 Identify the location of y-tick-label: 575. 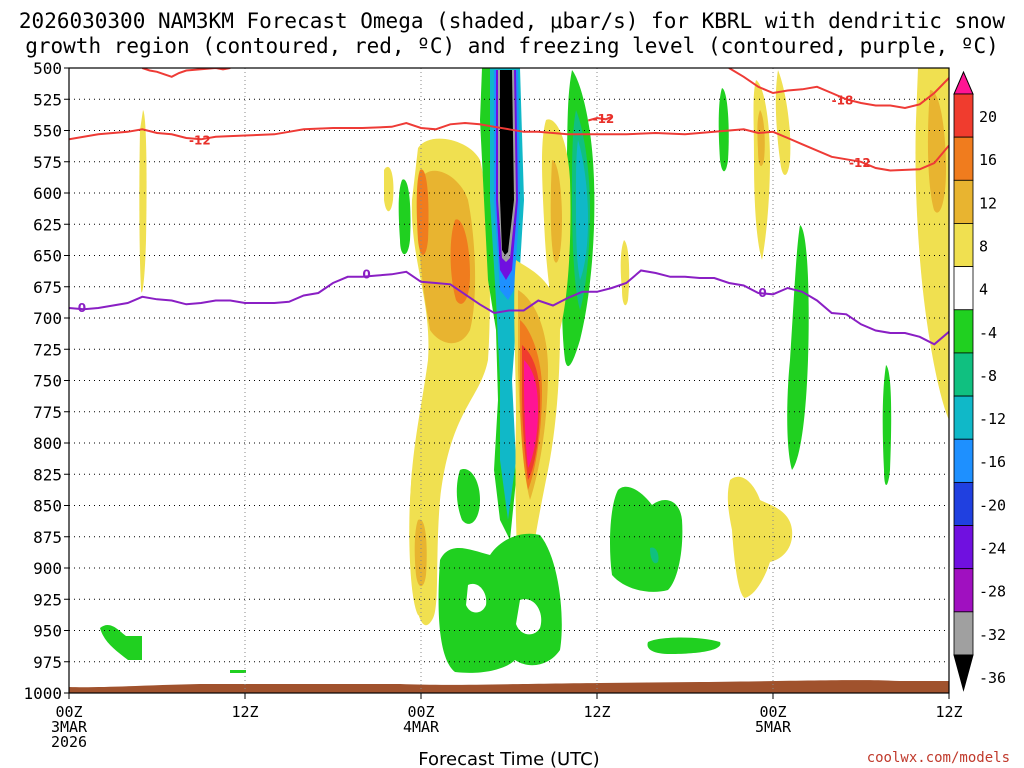
(47, 162).